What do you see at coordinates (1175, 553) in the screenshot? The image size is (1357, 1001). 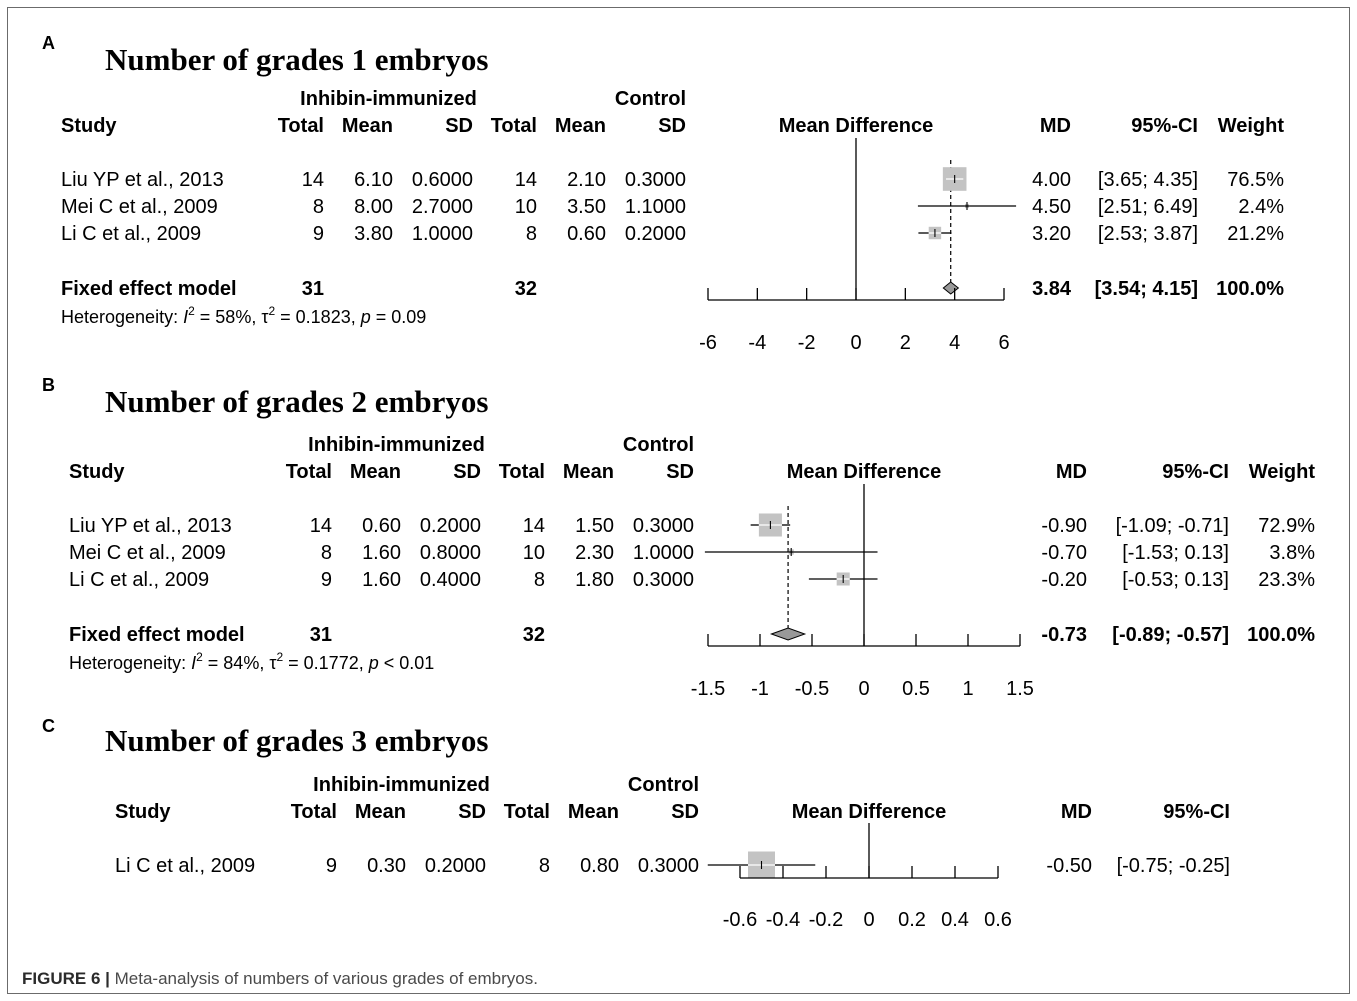 I see `study-ci: [-1.53; 0.13]` at bounding box center [1175, 553].